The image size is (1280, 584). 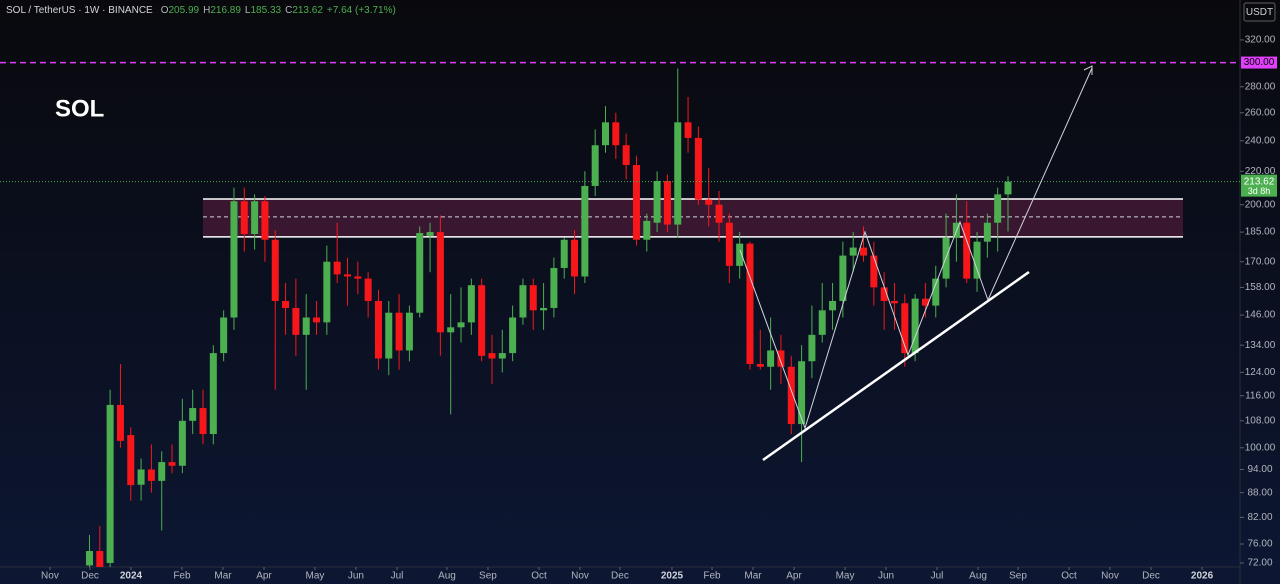 I want to click on y-tick-label: 76.00, so click(x=1259, y=544).